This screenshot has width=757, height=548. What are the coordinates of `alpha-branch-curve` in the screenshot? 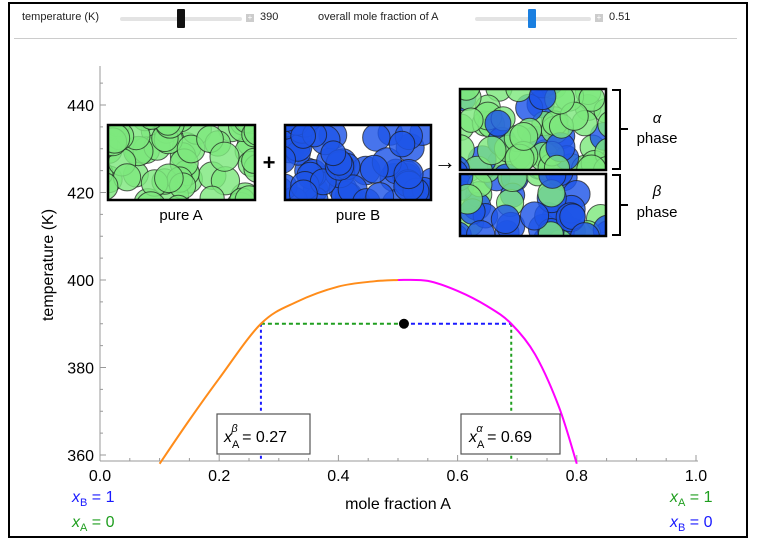 It's located at (487, 371).